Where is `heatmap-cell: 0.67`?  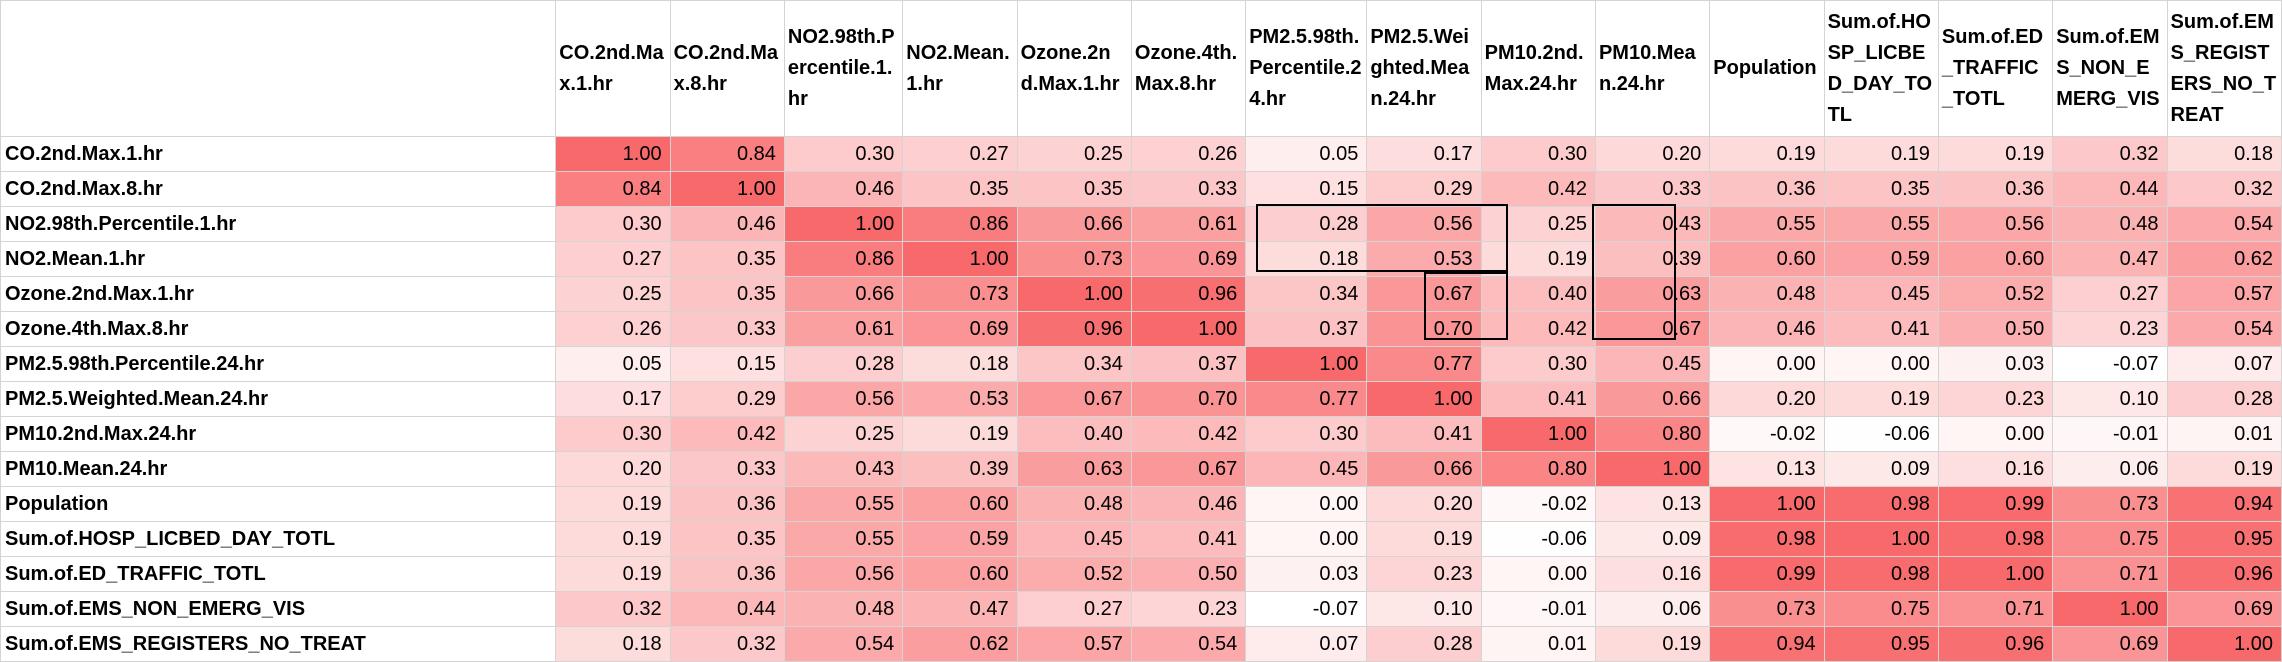 heatmap-cell: 0.67 is located at coordinates (1424, 294).